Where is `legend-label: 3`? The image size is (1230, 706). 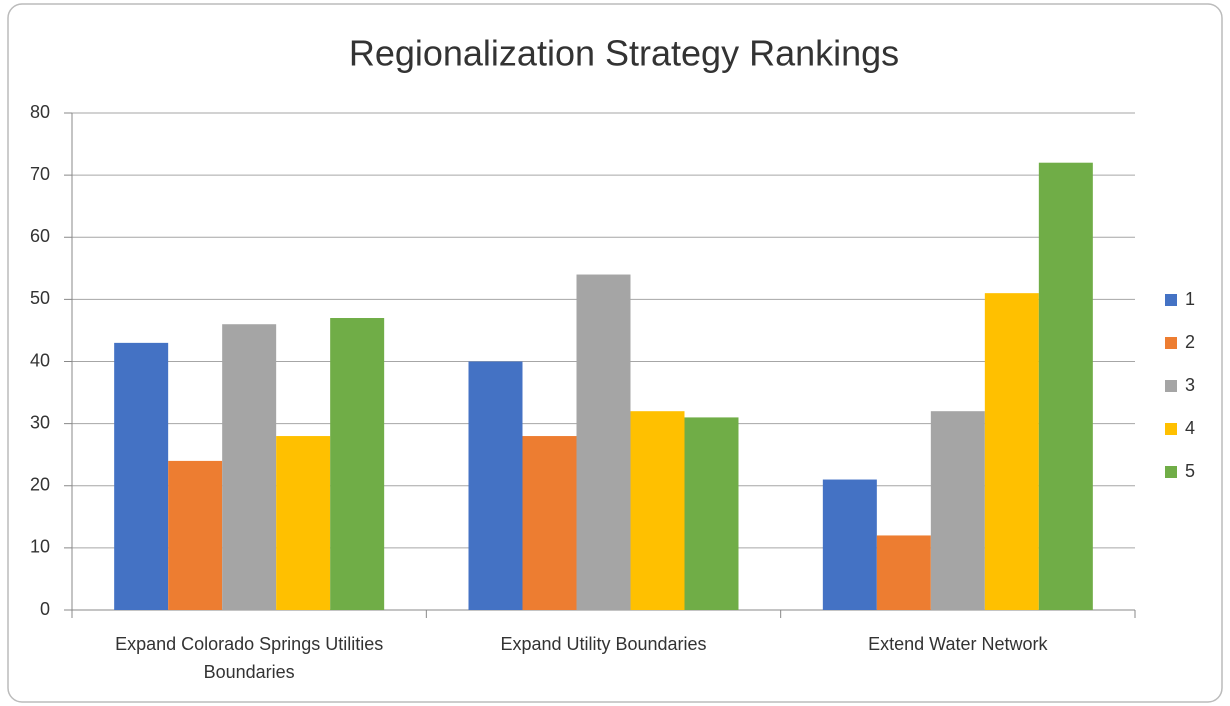
legend-label: 3 is located at coordinates (1190, 385).